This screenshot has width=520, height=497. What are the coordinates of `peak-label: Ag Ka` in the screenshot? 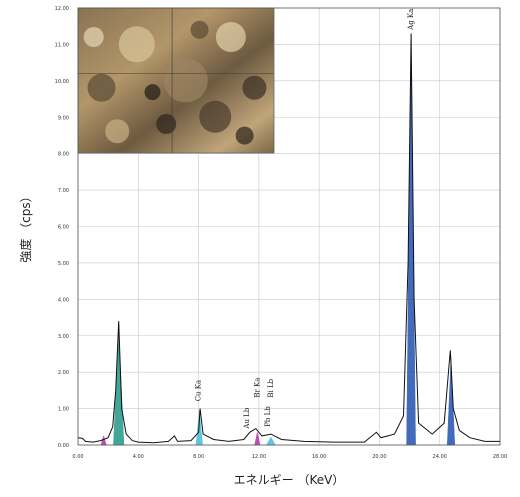 It's located at (411, 20).